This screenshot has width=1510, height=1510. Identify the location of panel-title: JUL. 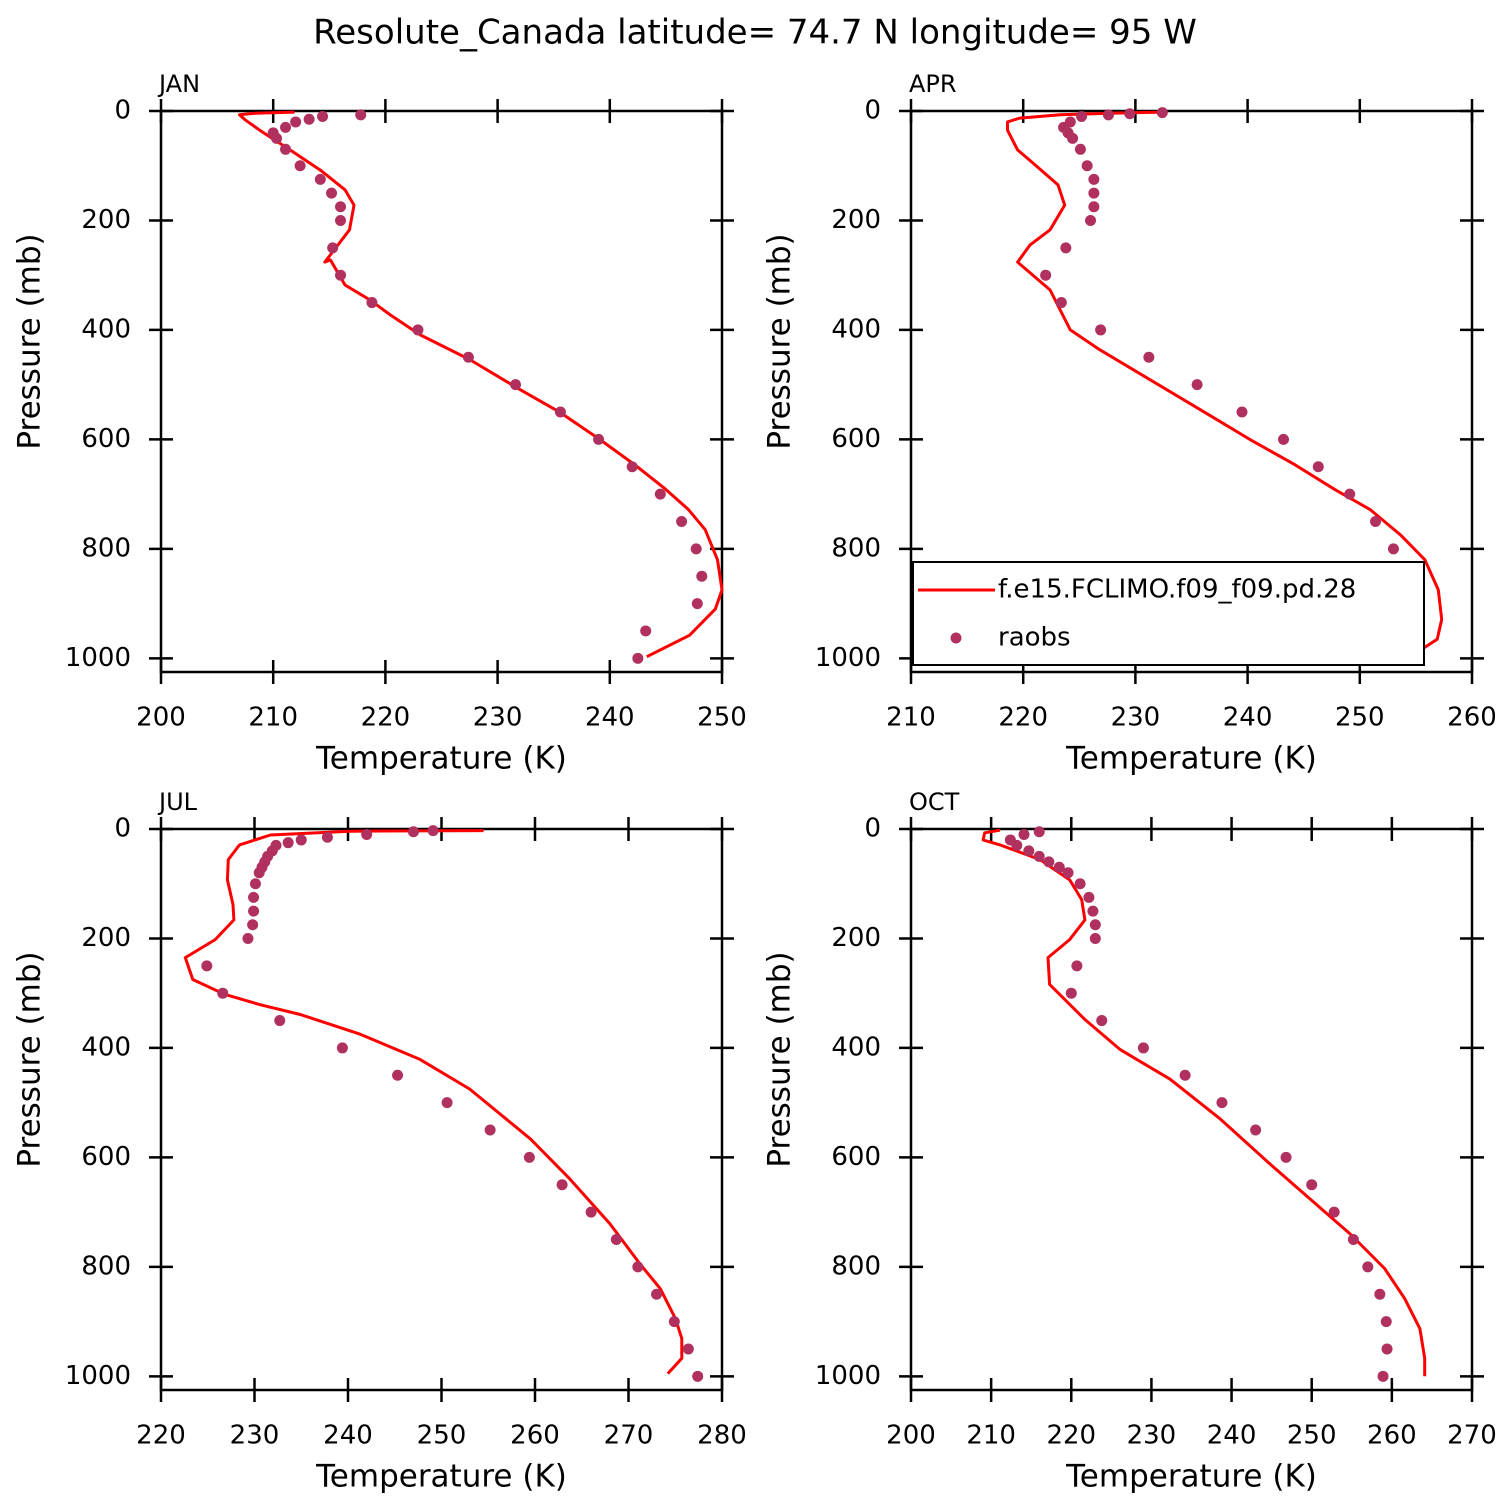
(177, 802).